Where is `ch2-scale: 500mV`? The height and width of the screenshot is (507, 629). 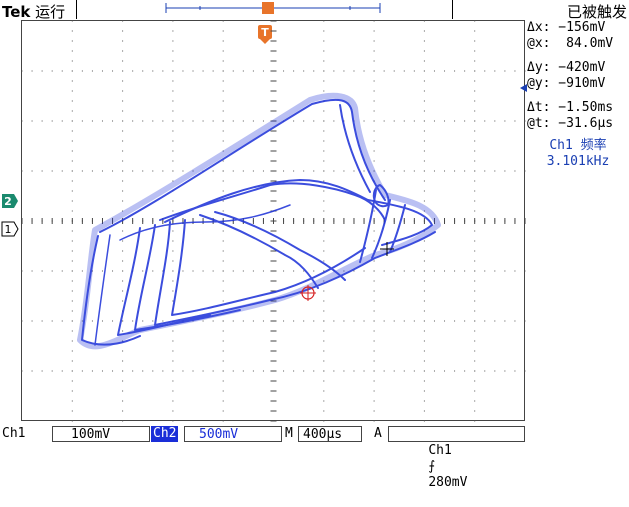 ch2-scale: 500mV is located at coordinates (233, 434).